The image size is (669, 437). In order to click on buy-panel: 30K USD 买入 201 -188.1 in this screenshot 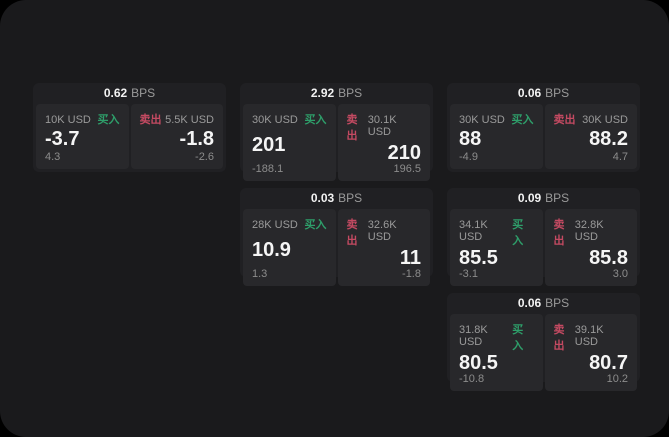, I will do `click(289, 142)`.